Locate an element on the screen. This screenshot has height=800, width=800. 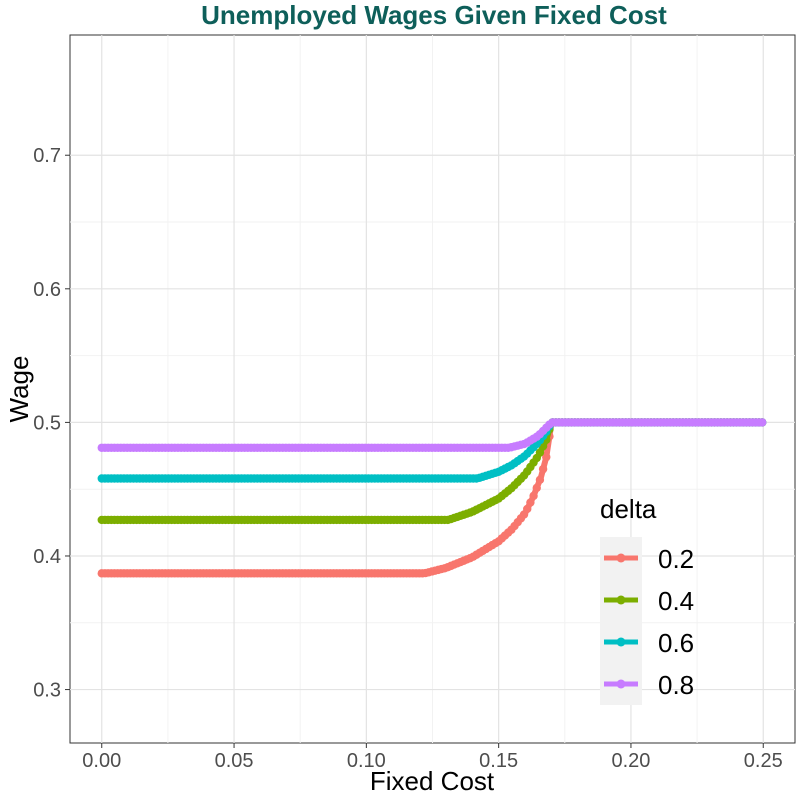
y-tick-label: 0.7 is located at coordinates (47, 156).